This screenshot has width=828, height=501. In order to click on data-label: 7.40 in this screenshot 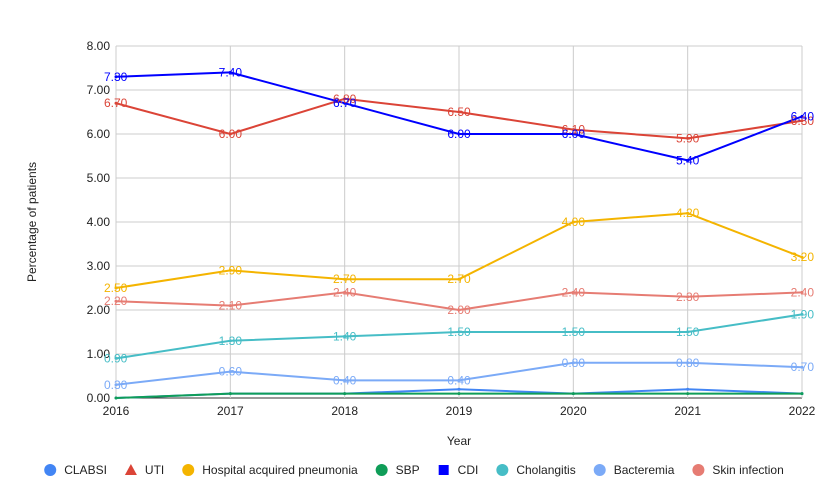, I will do `click(231, 72)`.